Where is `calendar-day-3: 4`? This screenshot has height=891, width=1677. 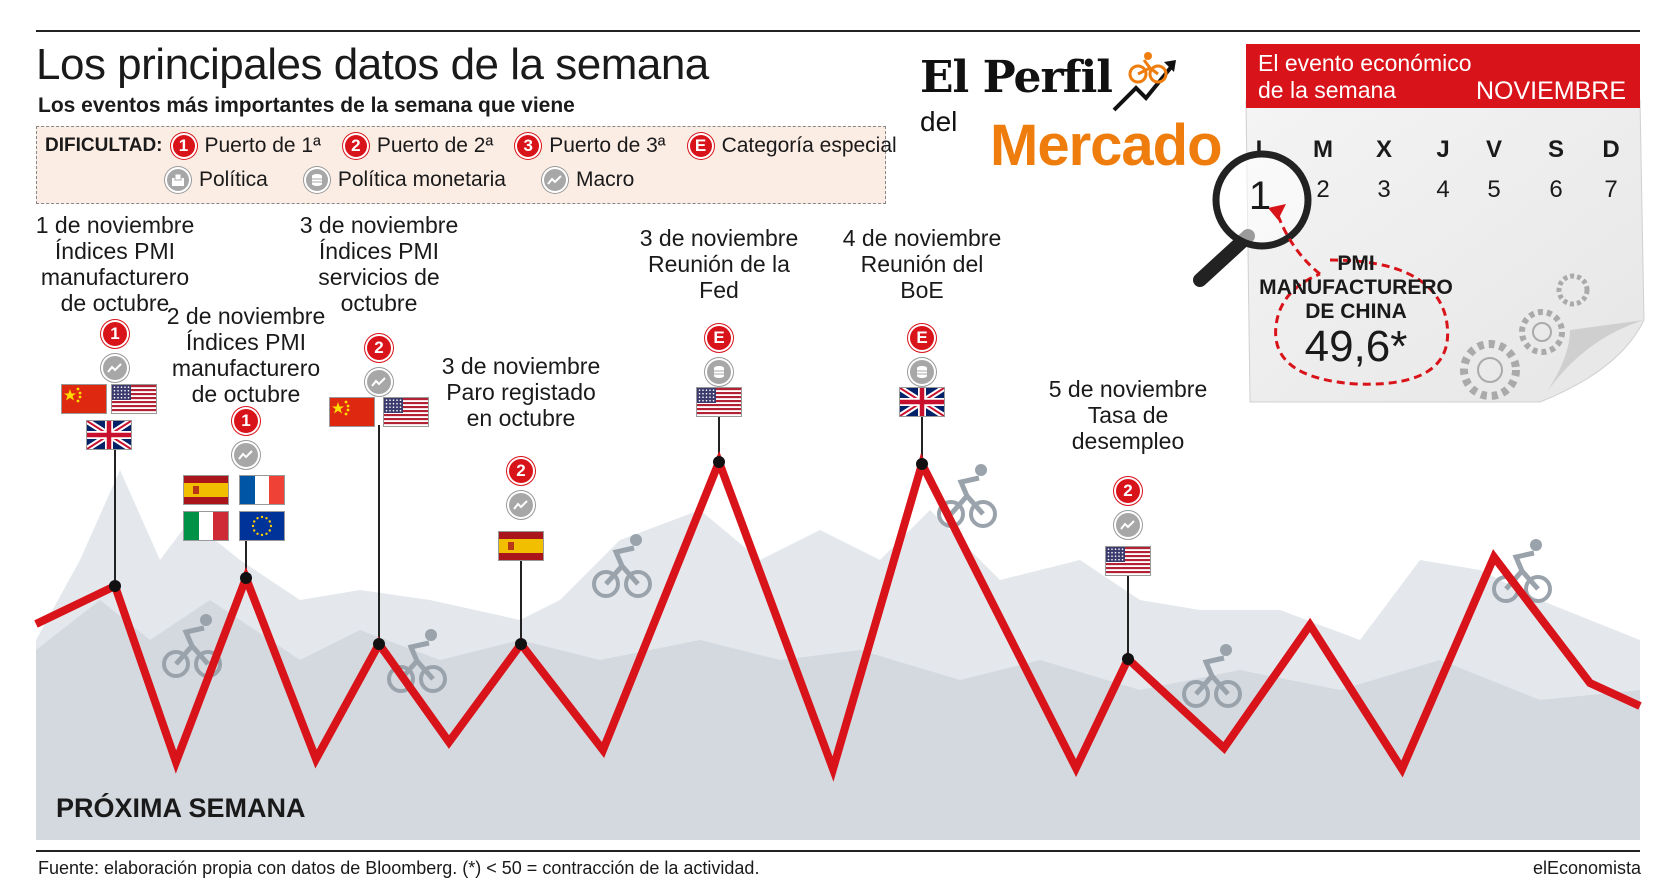
calendar-day-3: 4 is located at coordinates (1443, 189).